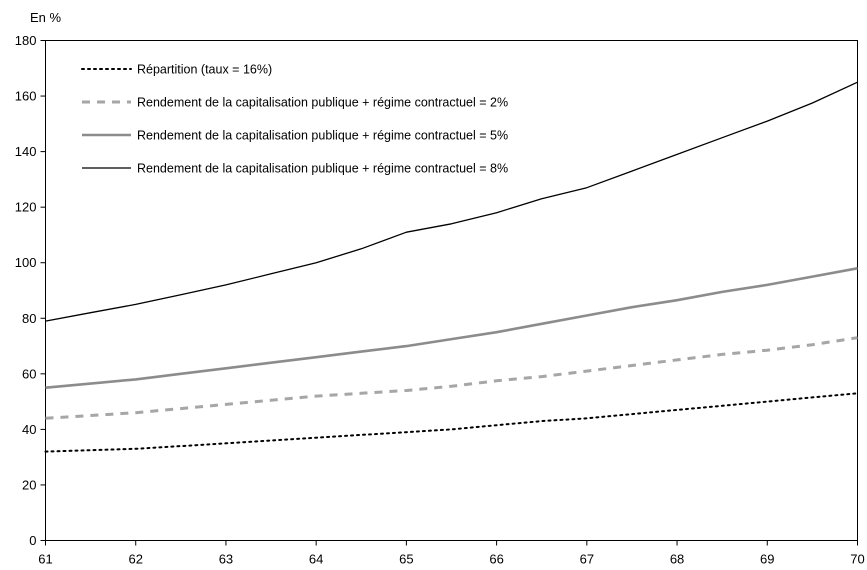  Describe the element at coordinates (26, 262) in the screenshot. I see `y-tick-label: 100` at that location.